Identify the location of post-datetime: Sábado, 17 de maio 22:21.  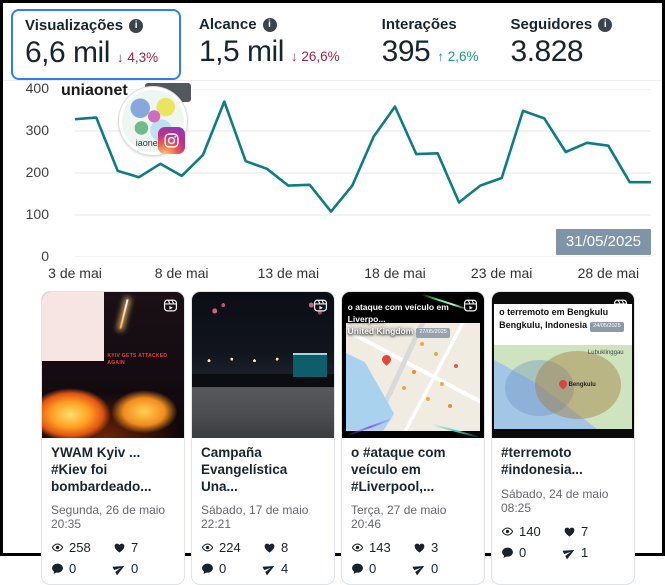
(255, 516).